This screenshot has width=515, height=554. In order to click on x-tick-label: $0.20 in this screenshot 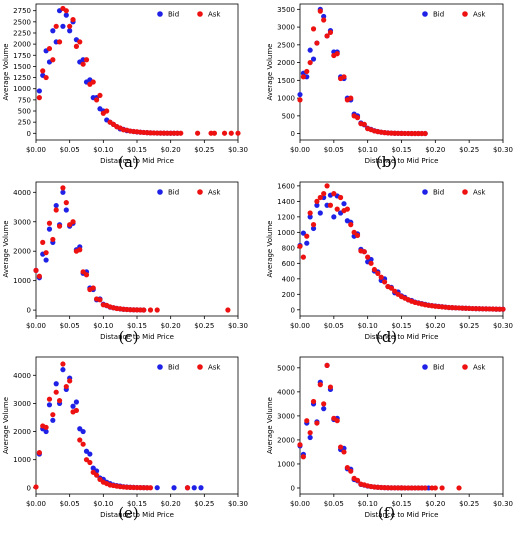, I will do `click(435, 504)`.